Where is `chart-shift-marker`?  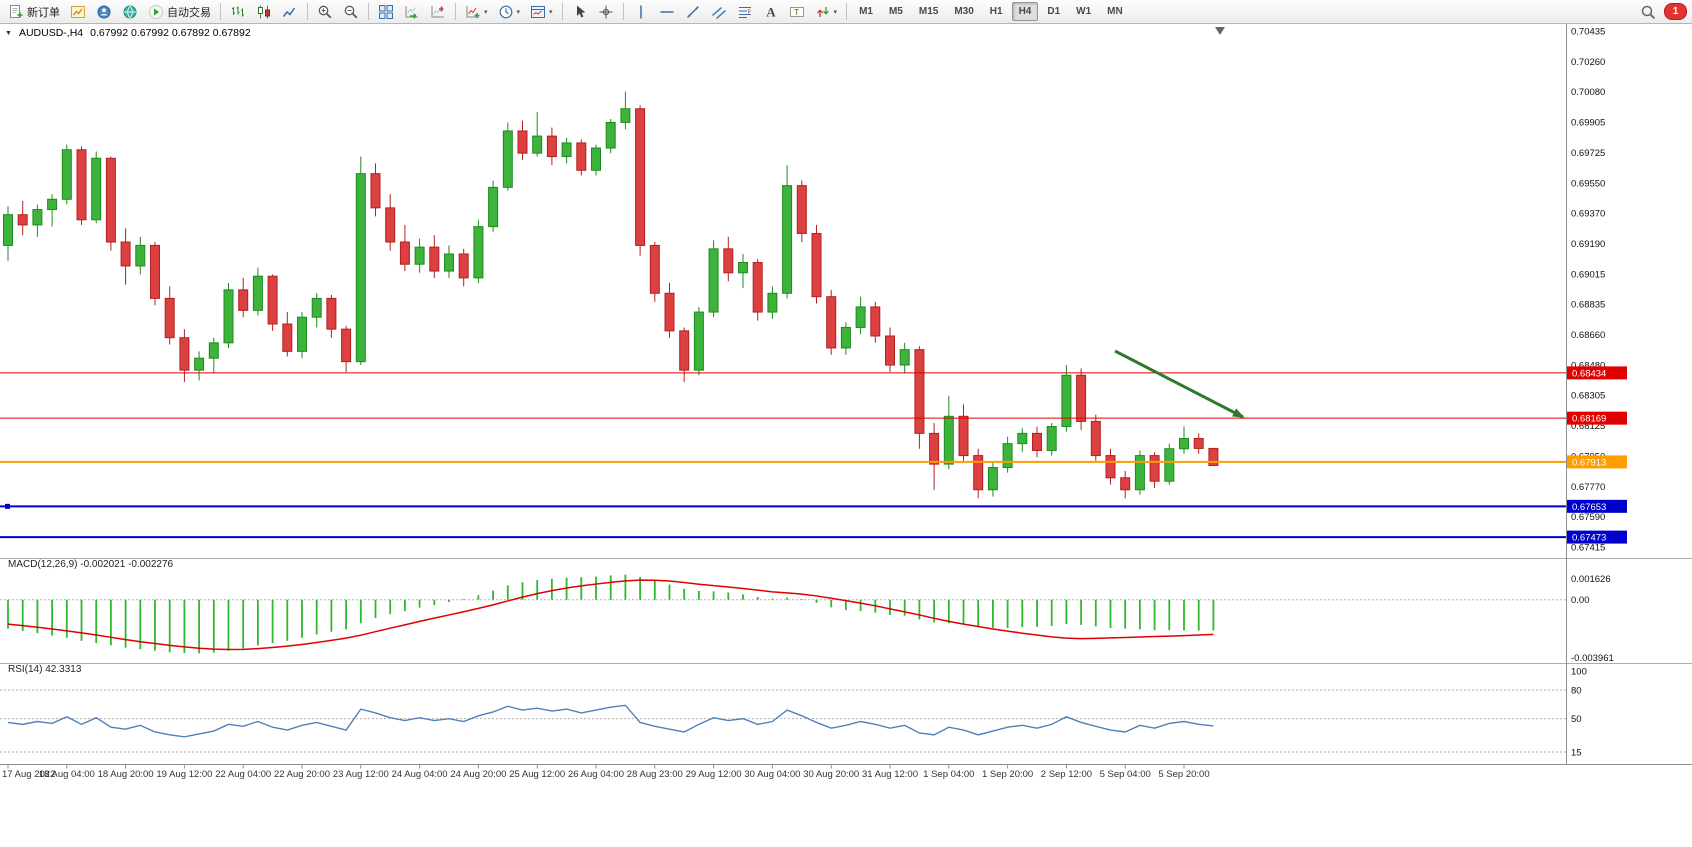 chart-shift-marker is located at coordinates (1220, 31).